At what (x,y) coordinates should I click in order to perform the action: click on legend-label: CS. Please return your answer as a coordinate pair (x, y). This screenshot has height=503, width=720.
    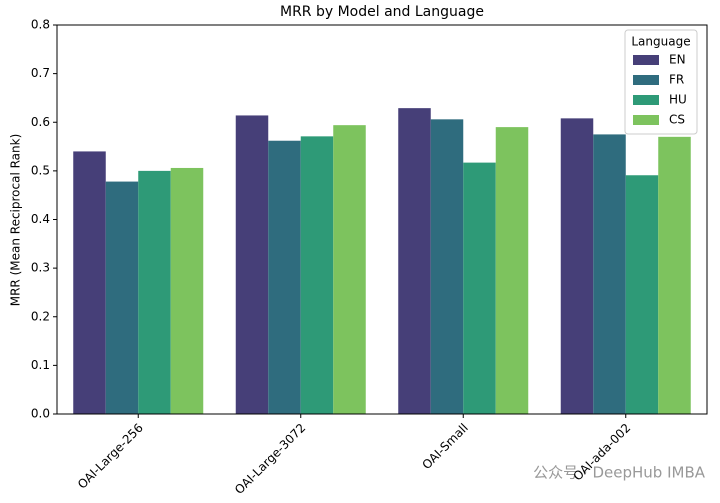
    Looking at the image, I should click on (677, 120).